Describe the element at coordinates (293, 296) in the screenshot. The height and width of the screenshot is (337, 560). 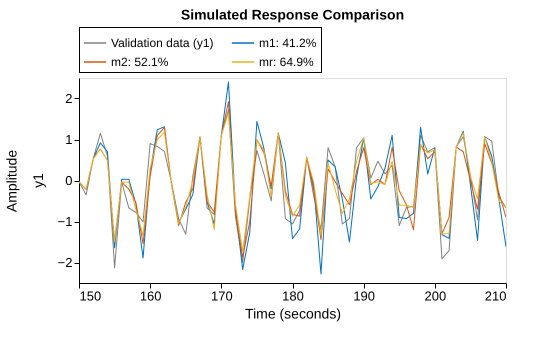
I see `x-tick-label: 180` at that location.